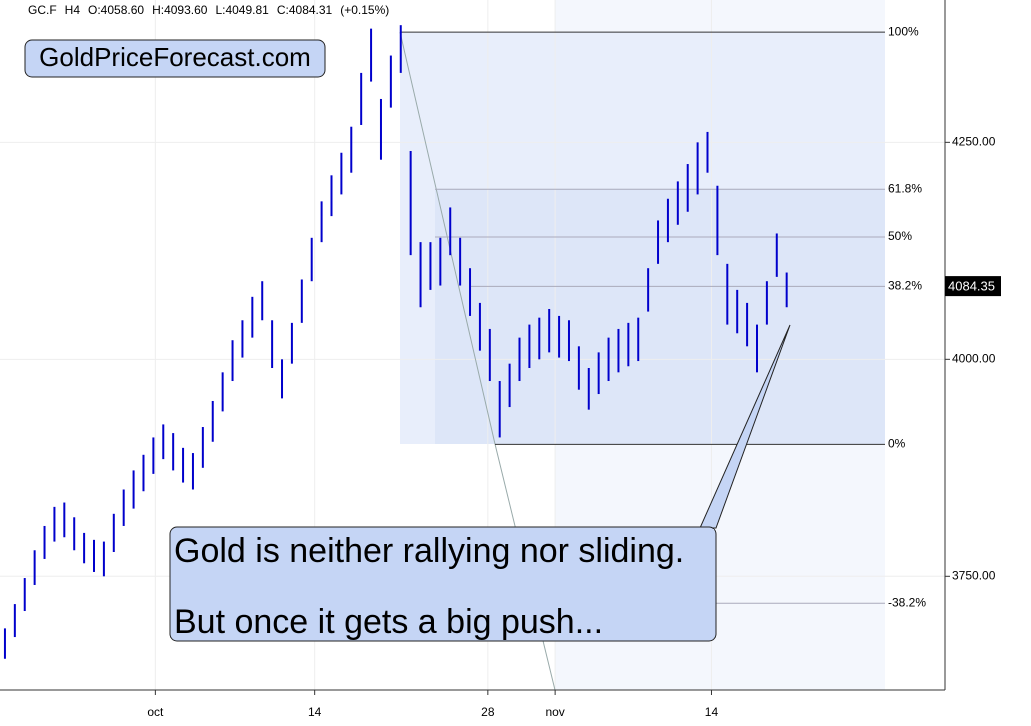  What do you see at coordinates (305, 10) in the screenshot?
I see `close: C:4084.31` at bounding box center [305, 10].